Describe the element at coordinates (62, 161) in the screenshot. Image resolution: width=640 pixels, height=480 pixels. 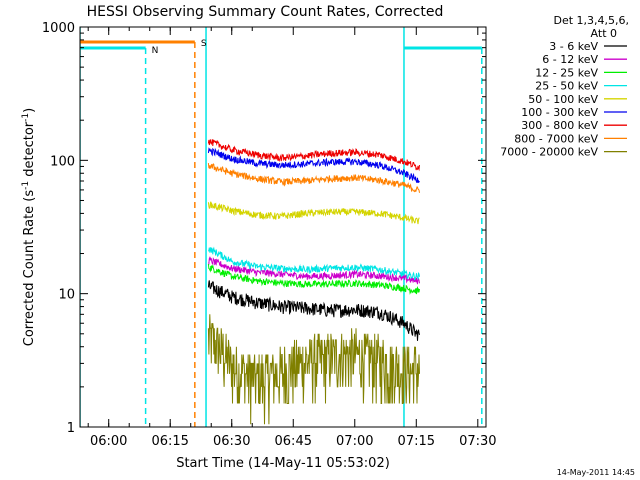
I see `y-tick-label: 100` at that location.